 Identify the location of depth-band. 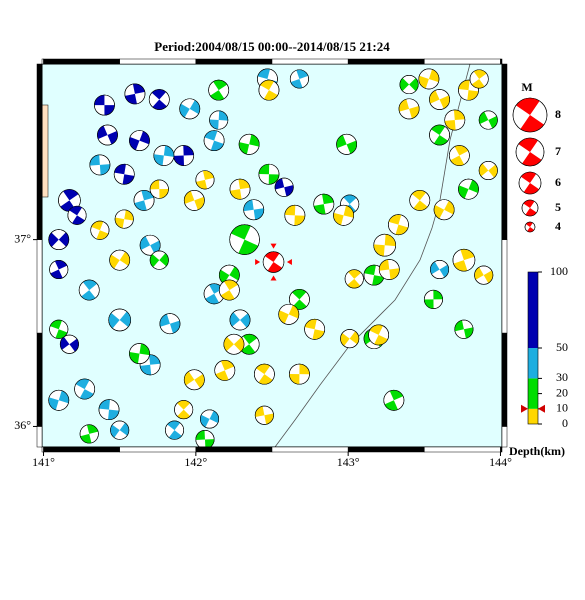
(533, 363).